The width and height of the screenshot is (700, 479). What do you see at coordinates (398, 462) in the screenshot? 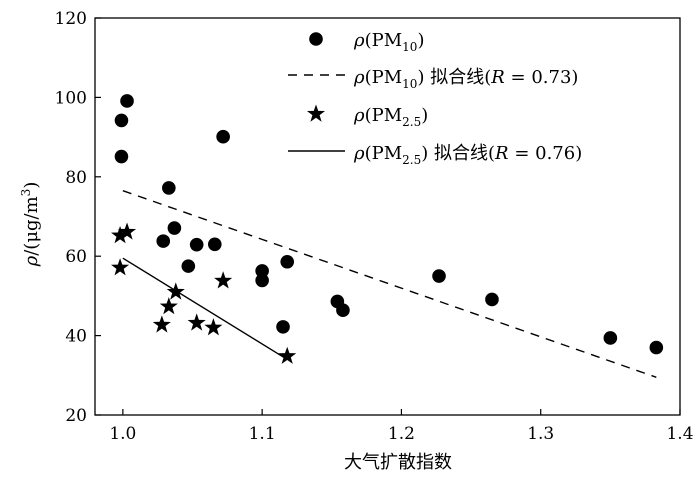
I see `x-axis-title: 大气扩散指数` at bounding box center [398, 462].